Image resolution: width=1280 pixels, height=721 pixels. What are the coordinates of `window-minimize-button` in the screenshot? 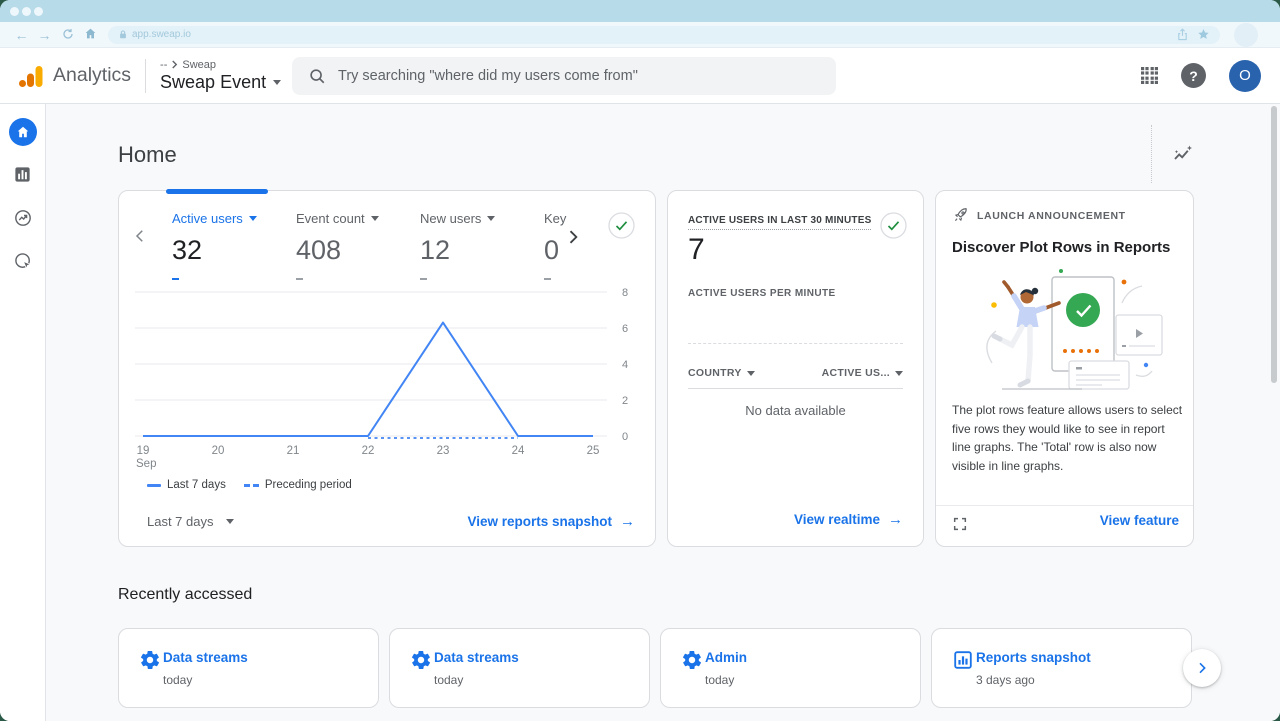 It's located at (26, 11).